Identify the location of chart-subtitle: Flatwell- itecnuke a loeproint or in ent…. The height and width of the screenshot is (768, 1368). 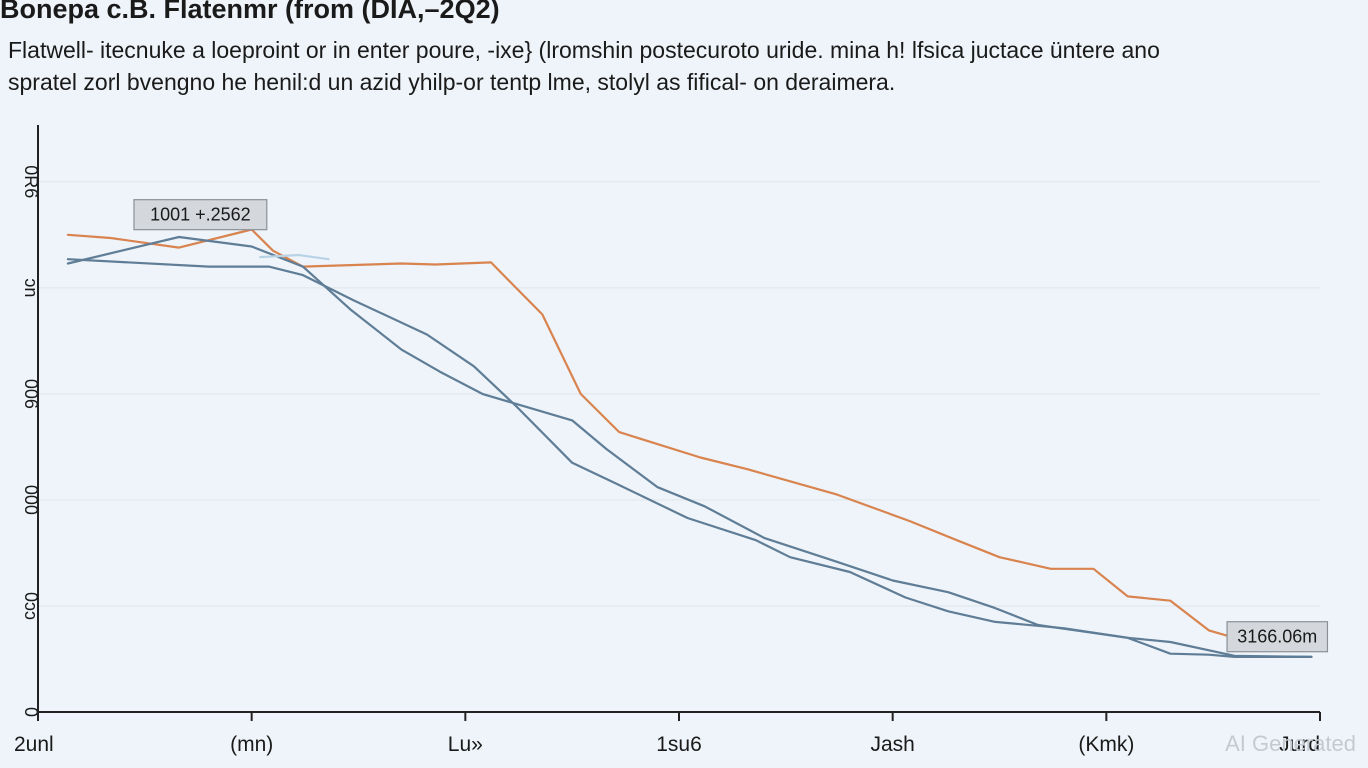
(678, 66).